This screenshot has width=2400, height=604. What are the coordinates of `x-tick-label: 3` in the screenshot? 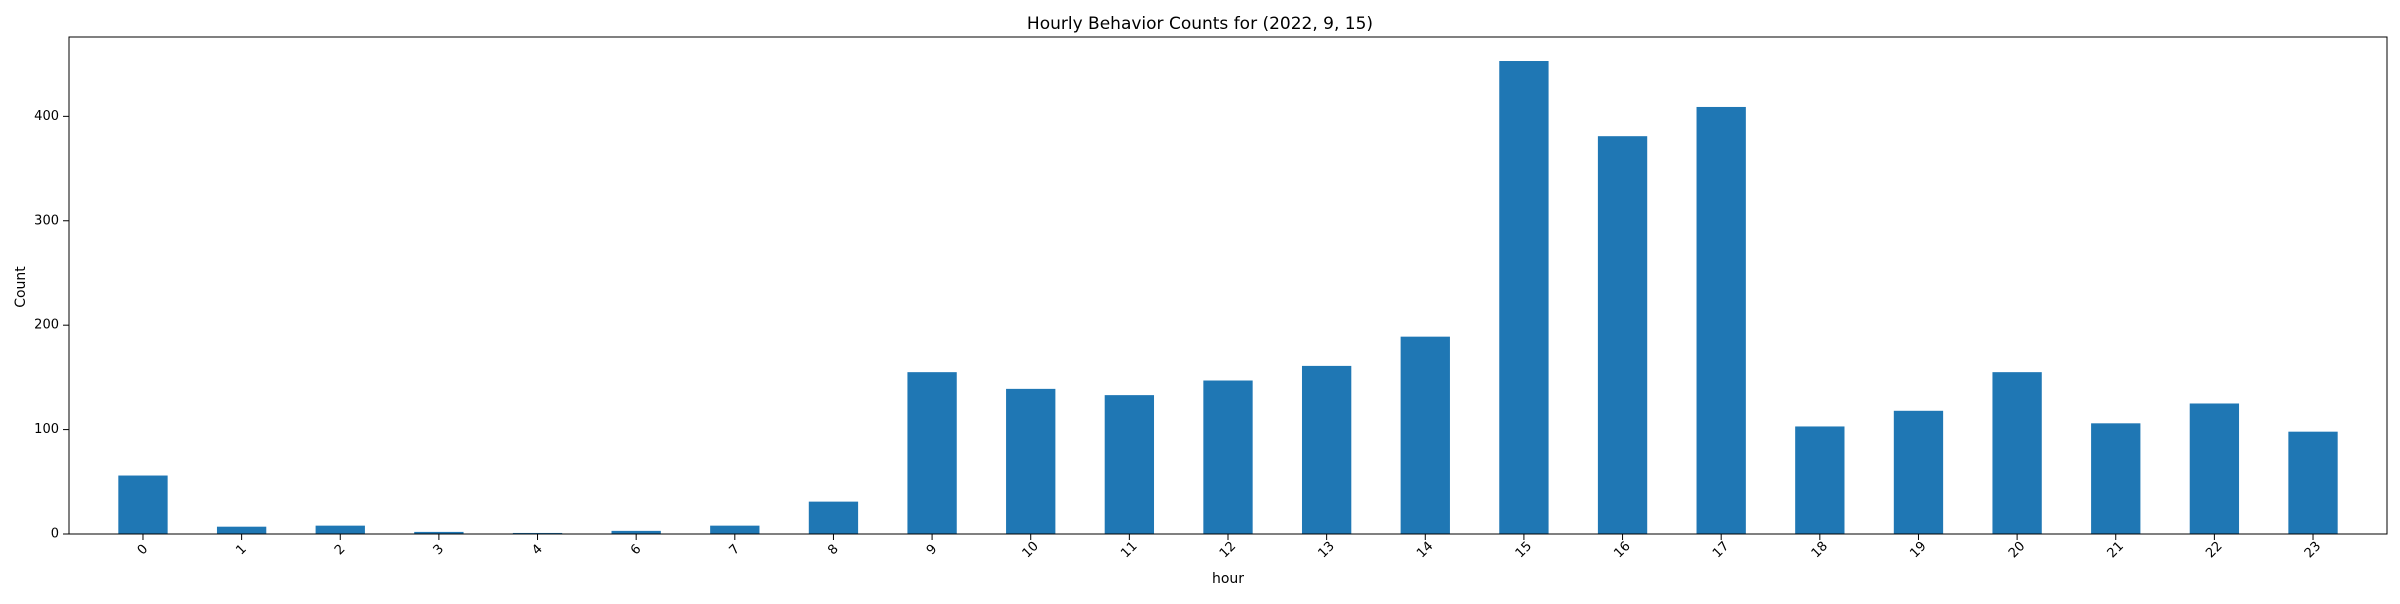 It's located at (439, 550).